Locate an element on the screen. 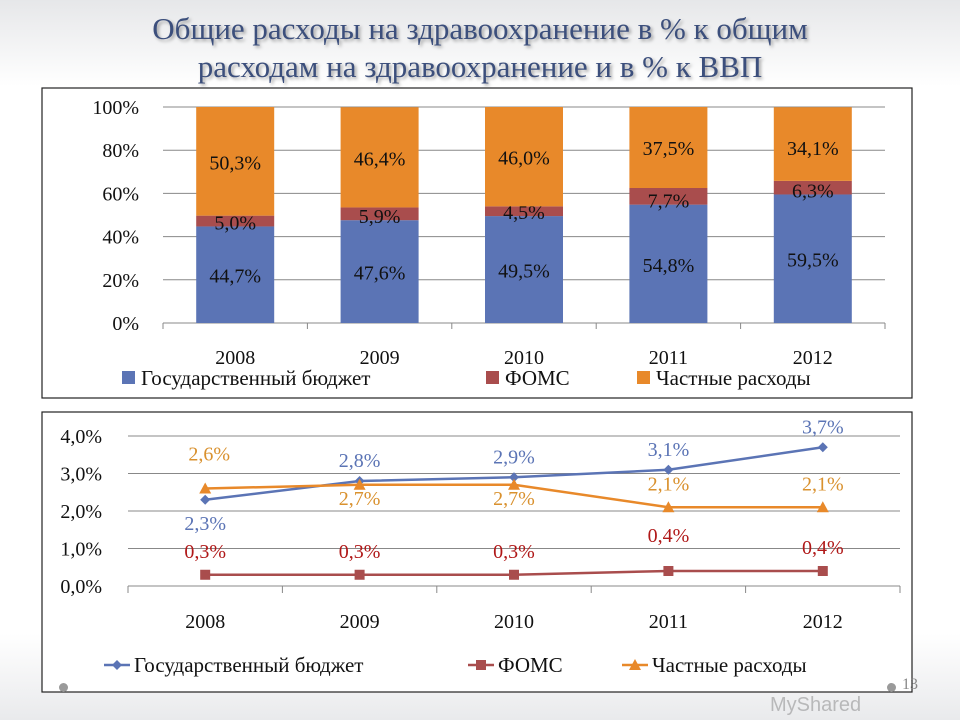  data-label: 5,9% is located at coordinates (380, 217).